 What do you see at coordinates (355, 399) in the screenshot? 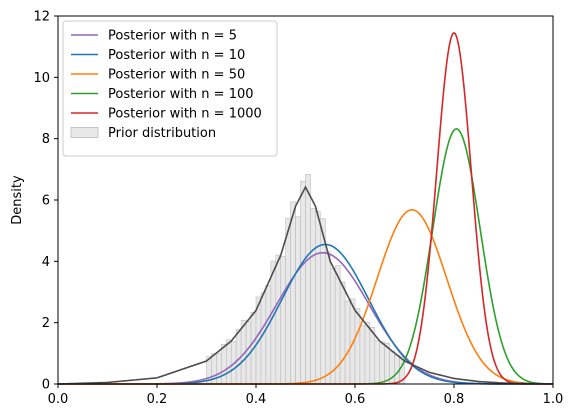
I see `x-tick-label: 0.6` at bounding box center [355, 399].